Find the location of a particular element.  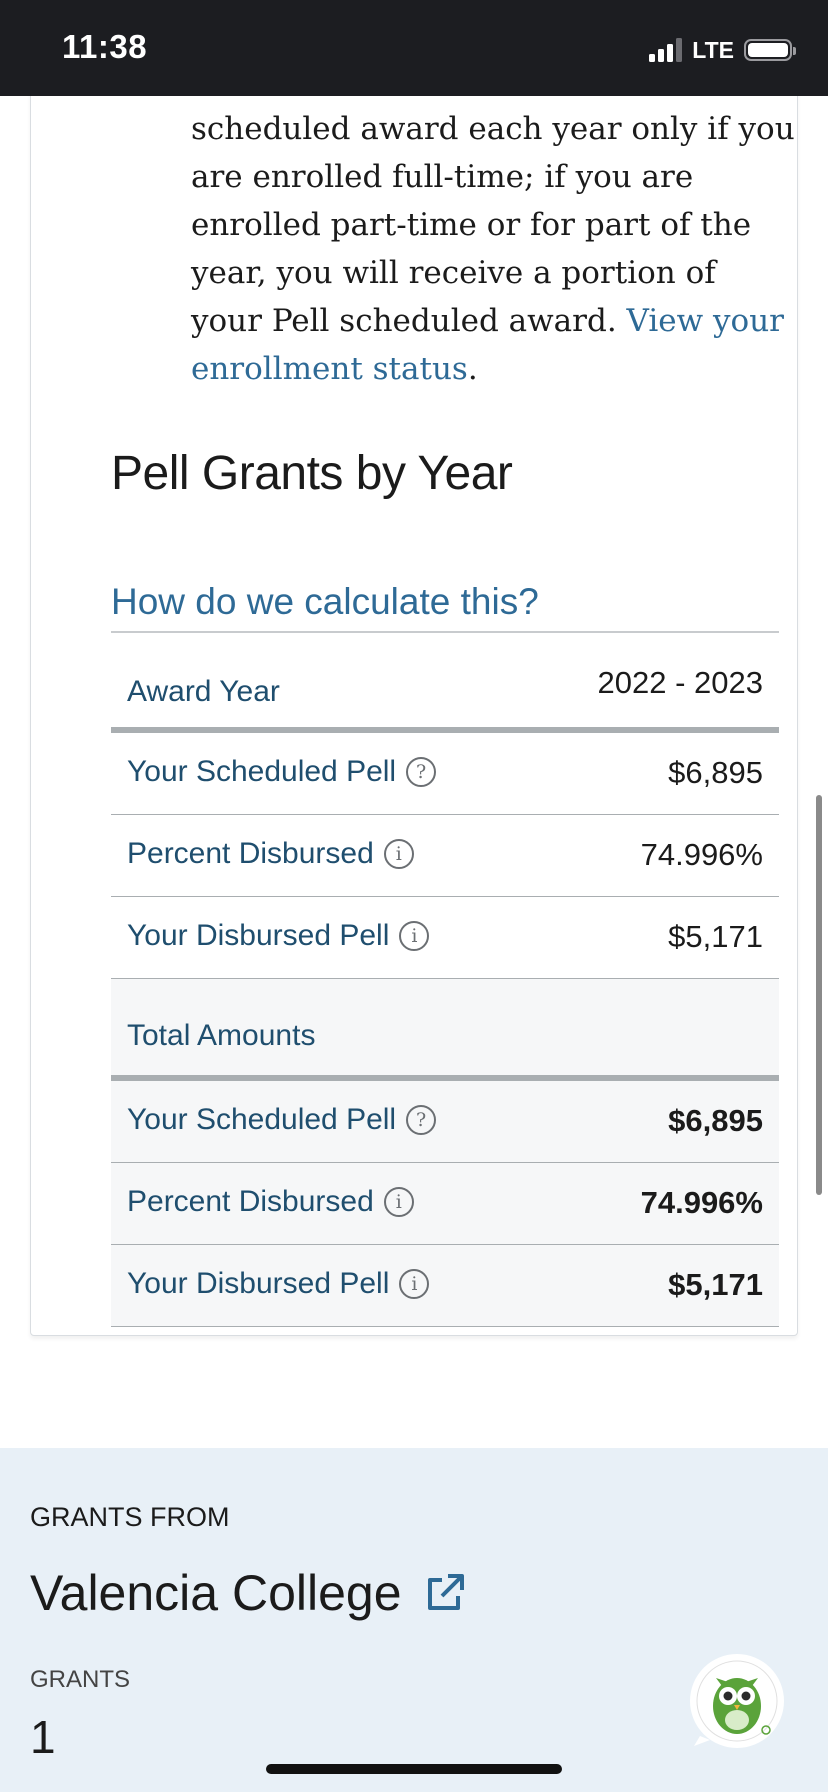

owl-chat-icon is located at coordinates (737, 1701).